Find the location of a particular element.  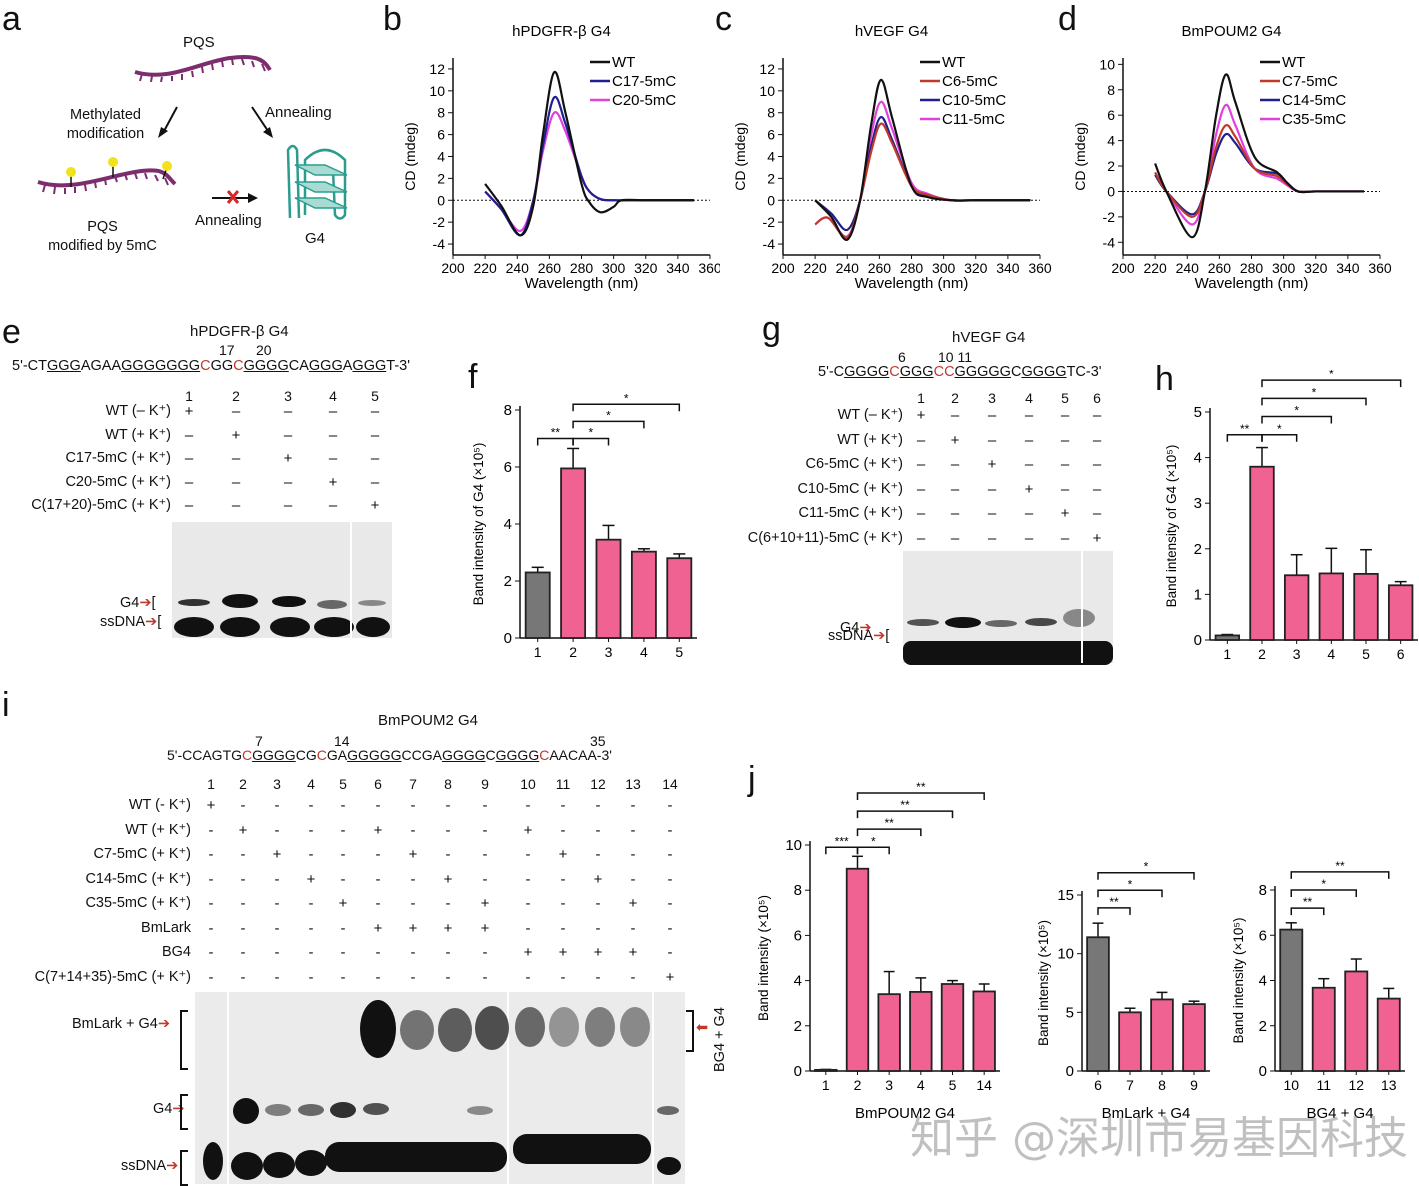

y-tick-label: 4 is located at coordinates (508, 524).